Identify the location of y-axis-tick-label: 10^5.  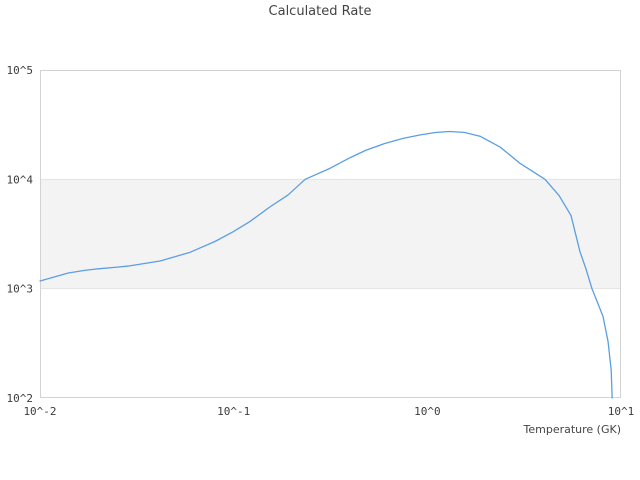
(20, 70).